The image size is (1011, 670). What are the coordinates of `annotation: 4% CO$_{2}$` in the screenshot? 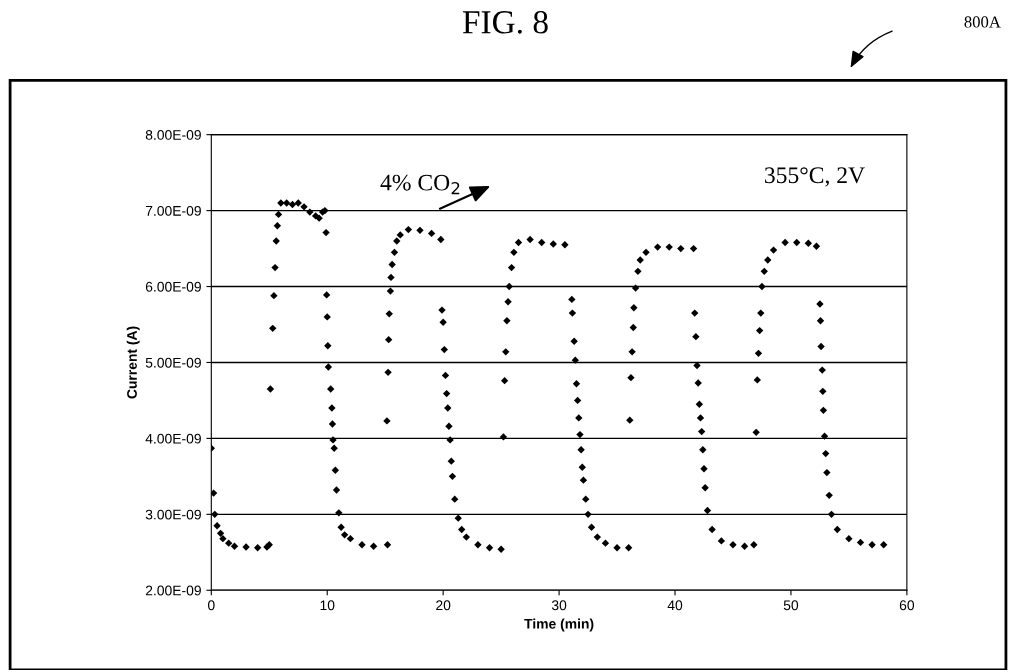 It's located at (420, 184).